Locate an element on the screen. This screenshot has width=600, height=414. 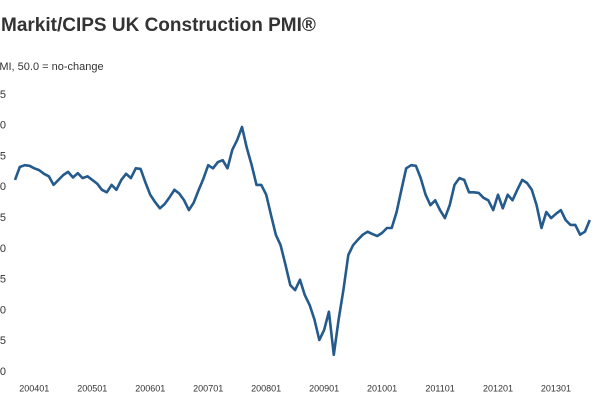
y-tick-label: 60 is located at coordinates (3, 126).